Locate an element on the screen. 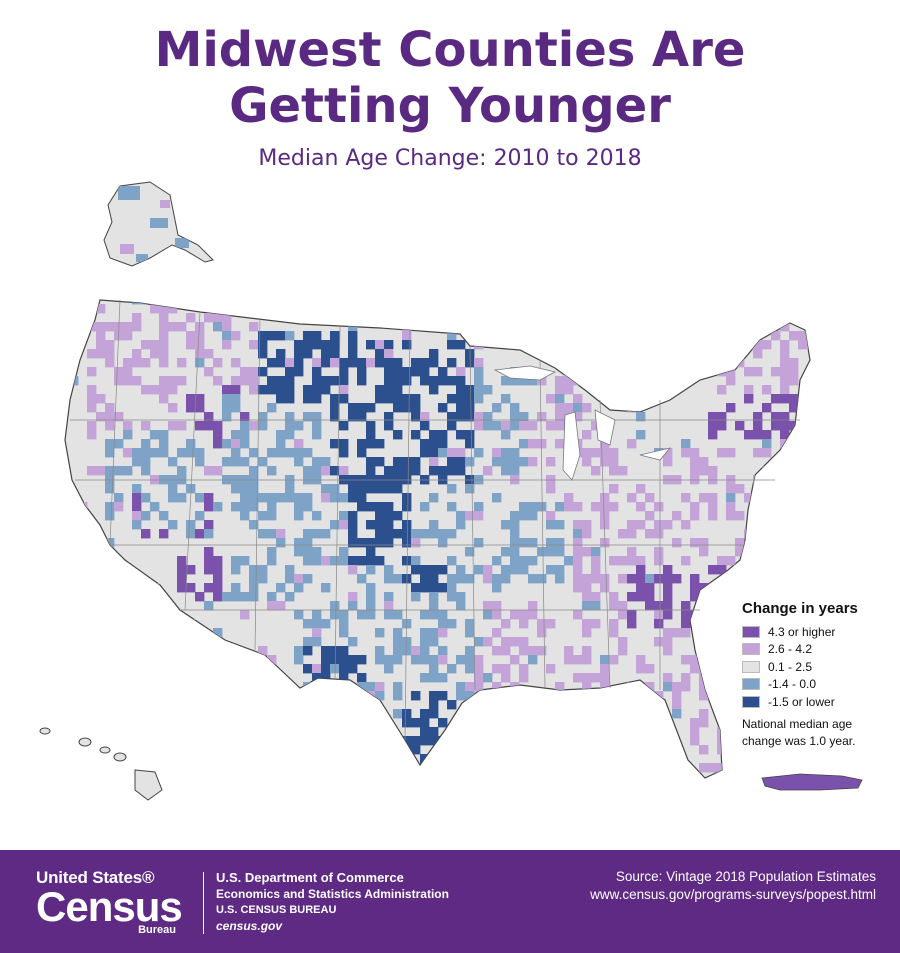 The height and width of the screenshot is (953, 900). legend-swatch is located at coordinates (751, 701).